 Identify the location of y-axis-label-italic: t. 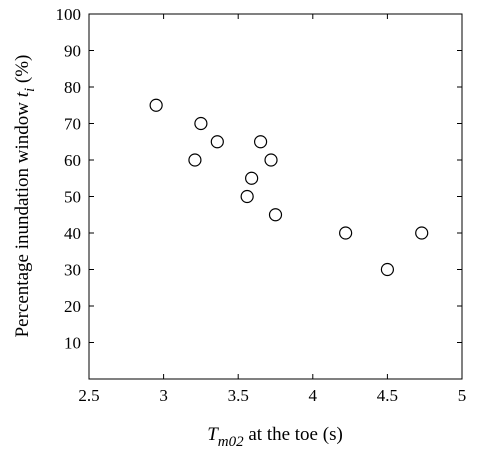
(22, 94).